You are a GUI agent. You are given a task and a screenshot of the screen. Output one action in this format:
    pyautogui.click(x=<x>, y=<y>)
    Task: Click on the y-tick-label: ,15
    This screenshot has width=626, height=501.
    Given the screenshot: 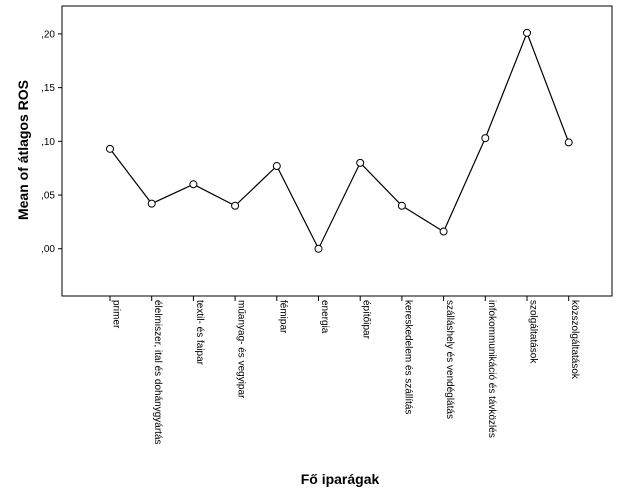 What is the action you would take?
    pyautogui.click(x=48, y=88)
    